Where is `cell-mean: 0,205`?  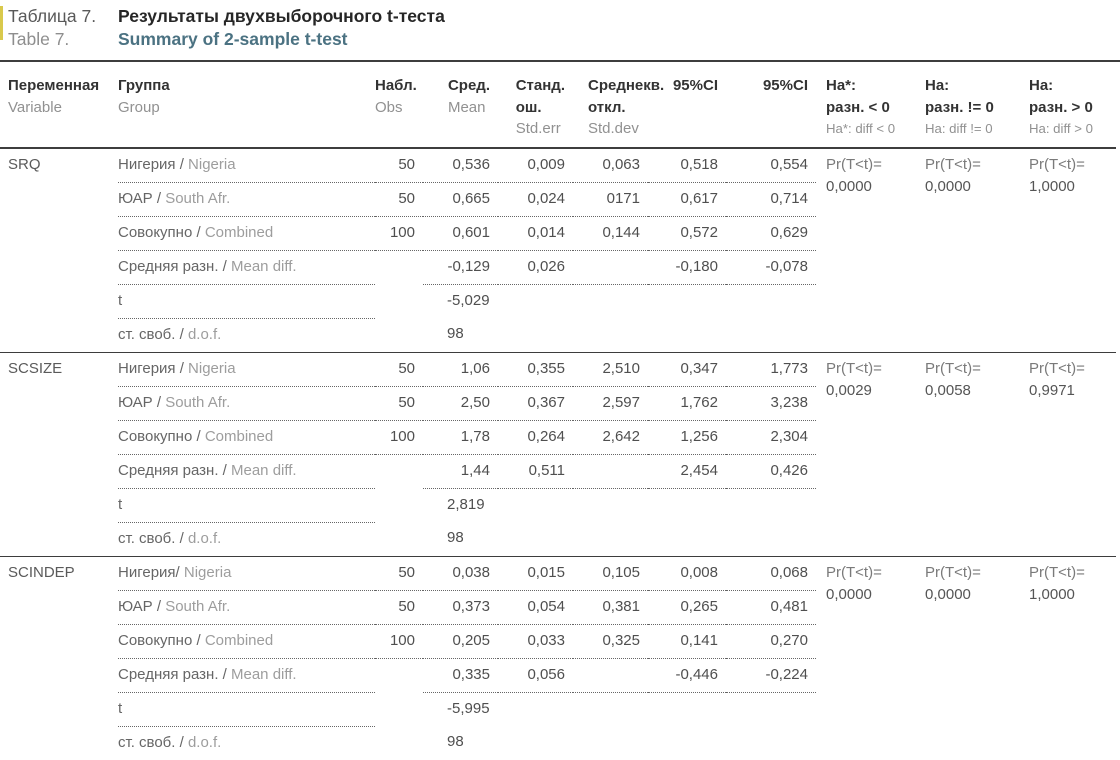 cell-mean: 0,205 is located at coordinates (460, 641).